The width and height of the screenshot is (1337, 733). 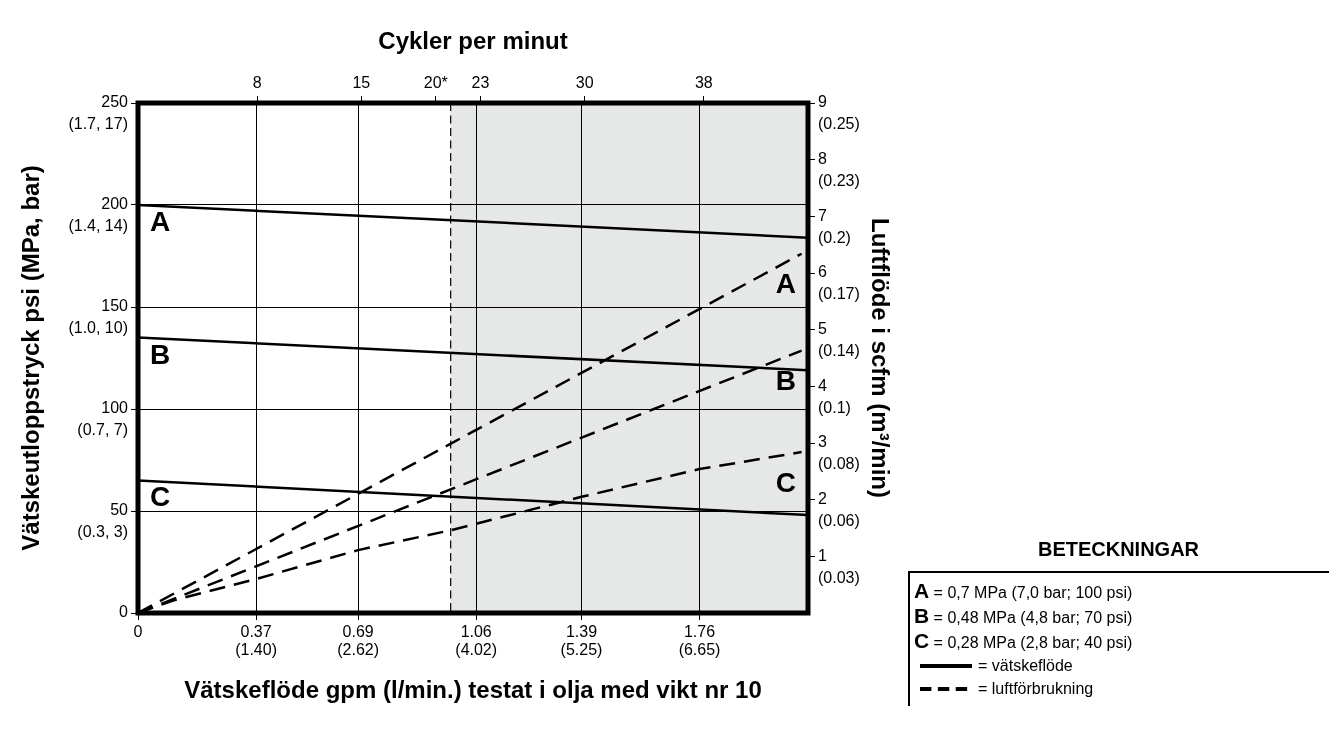 I want to click on text: (0.17), so click(x=839, y=294).